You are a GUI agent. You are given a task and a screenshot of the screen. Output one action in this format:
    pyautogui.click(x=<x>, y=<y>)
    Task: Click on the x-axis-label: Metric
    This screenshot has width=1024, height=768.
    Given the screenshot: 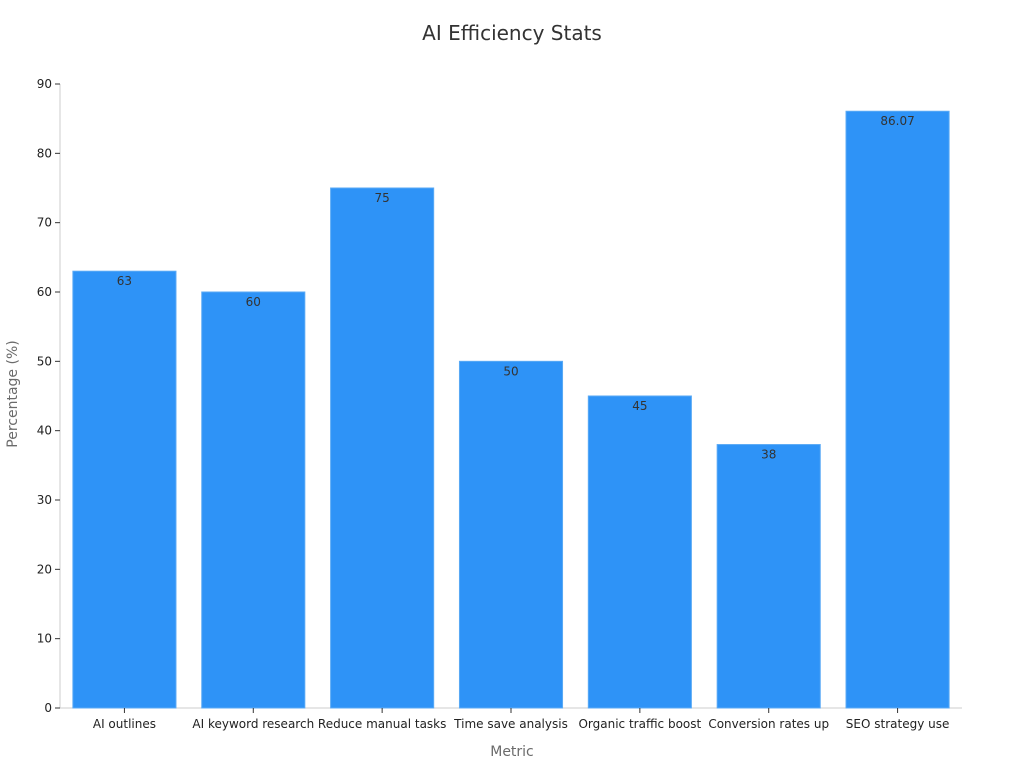 What is the action you would take?
    pyautogui.click(x=512, y=752)
    